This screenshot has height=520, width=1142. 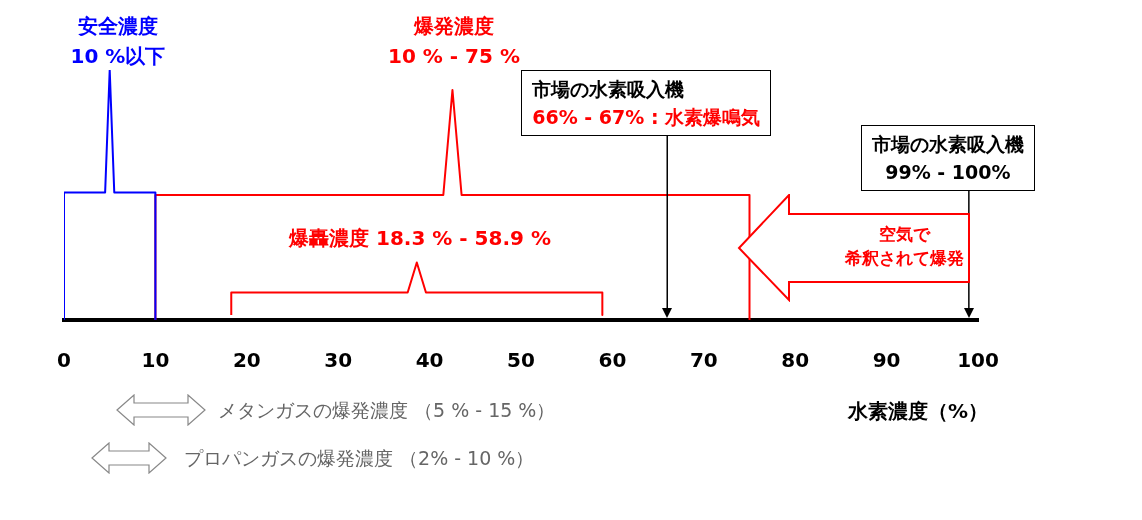 I want to click on x-tick-label: 60, so click(x=612, y=360).